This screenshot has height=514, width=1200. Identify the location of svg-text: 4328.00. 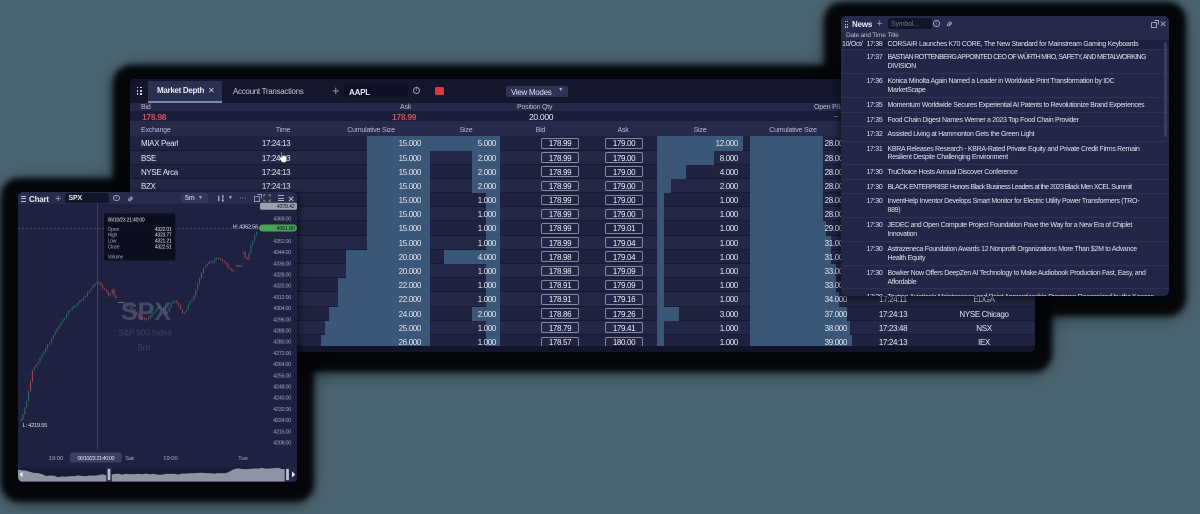
(282, 276).